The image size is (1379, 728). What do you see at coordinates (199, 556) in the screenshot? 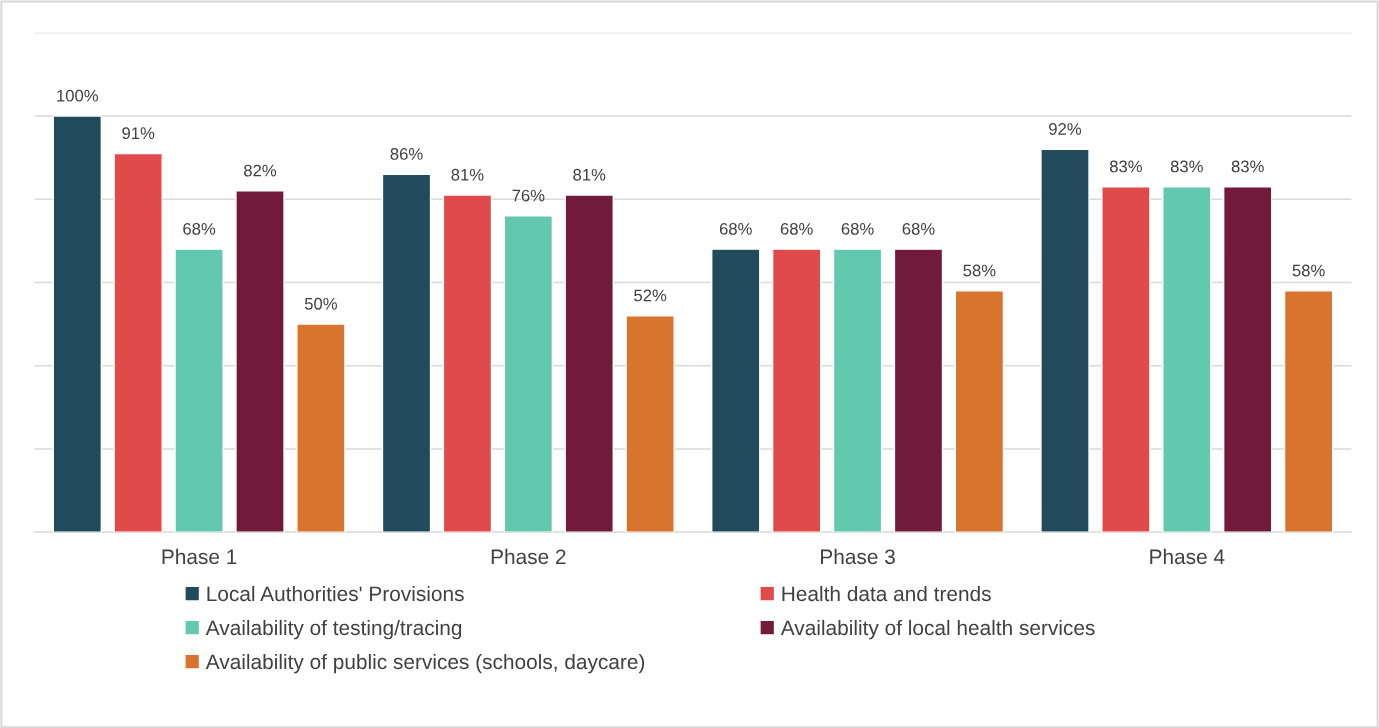
I see `x-tick-label: Phase 1` at bounding box center [199, 556].